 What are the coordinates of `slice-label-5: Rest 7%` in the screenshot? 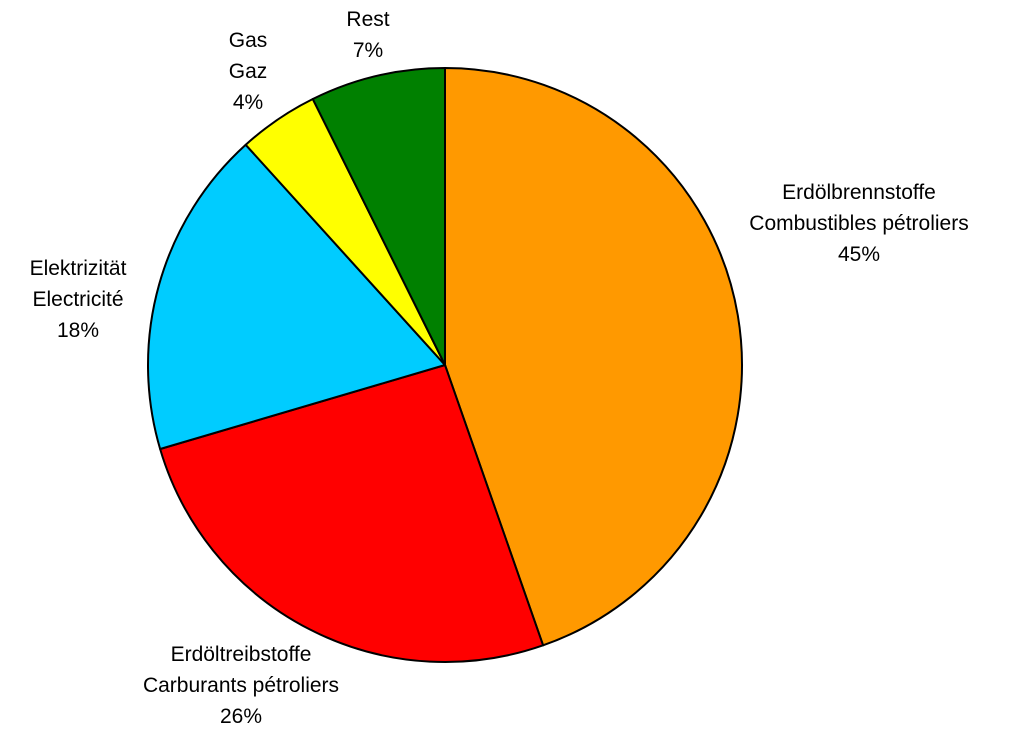 It's located at (367, 35).